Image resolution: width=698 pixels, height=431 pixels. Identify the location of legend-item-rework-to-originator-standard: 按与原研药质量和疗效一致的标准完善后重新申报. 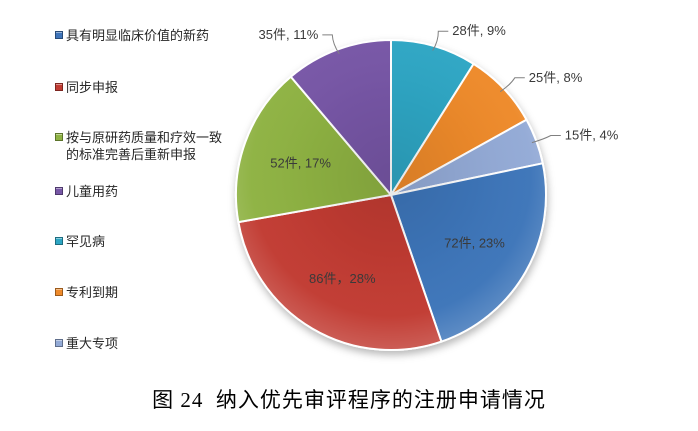
(145, 146).